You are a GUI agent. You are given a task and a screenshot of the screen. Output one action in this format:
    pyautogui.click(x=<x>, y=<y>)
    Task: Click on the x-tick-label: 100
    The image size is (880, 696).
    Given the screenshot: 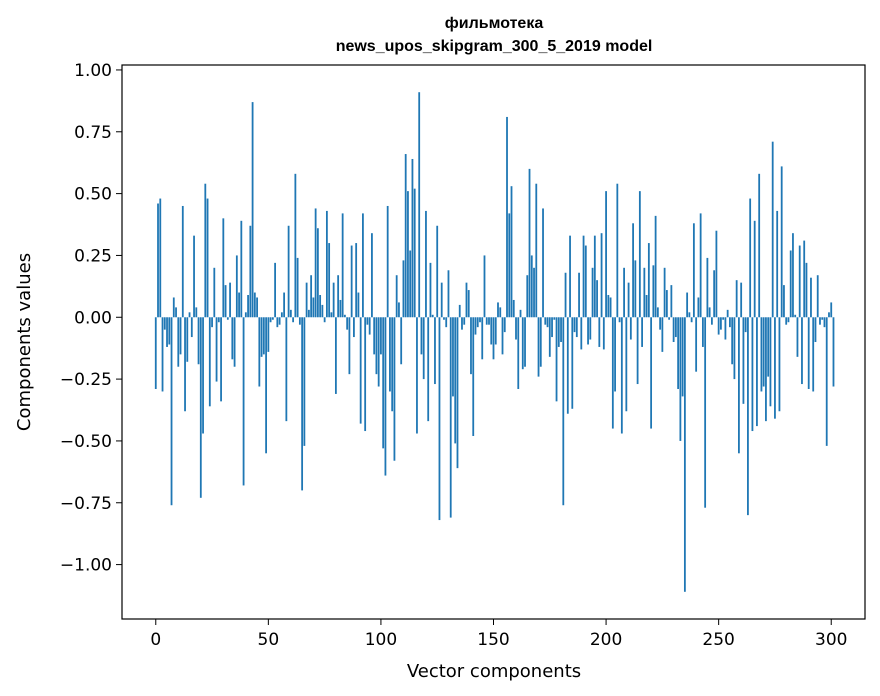 What is the action you would take?
    pyautogui.click(x=381, y=640)
    